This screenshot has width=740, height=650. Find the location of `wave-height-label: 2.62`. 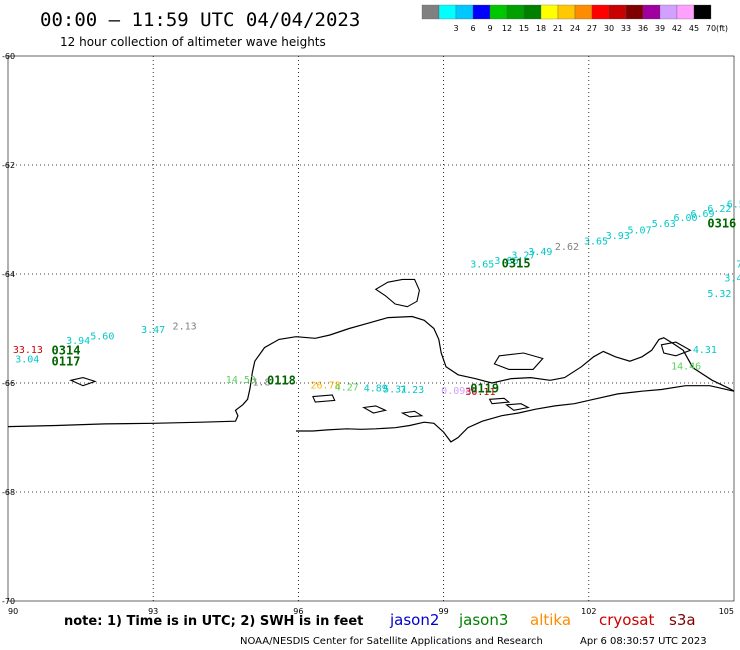

wave-height-label: 2.62 is located at coordinates (567, 247).